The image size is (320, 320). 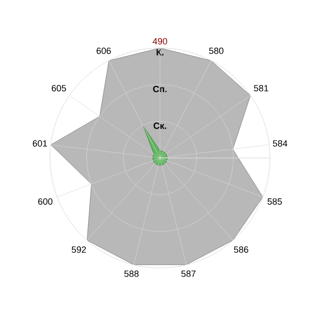 I want to click on spoke-label: 605, so click(x=59, y=88).